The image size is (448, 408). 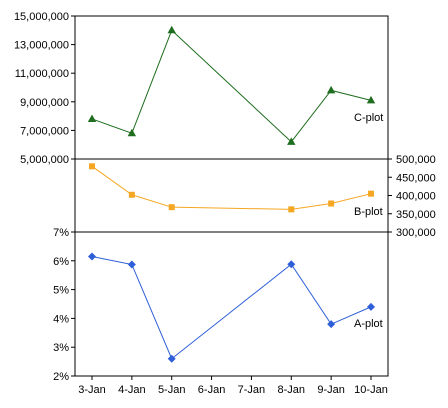 What do you see at coordinates (416, 233) in the screenshot?
I see `b-plot-y-tick-label: 300,000` at bounding box center [416, 233].